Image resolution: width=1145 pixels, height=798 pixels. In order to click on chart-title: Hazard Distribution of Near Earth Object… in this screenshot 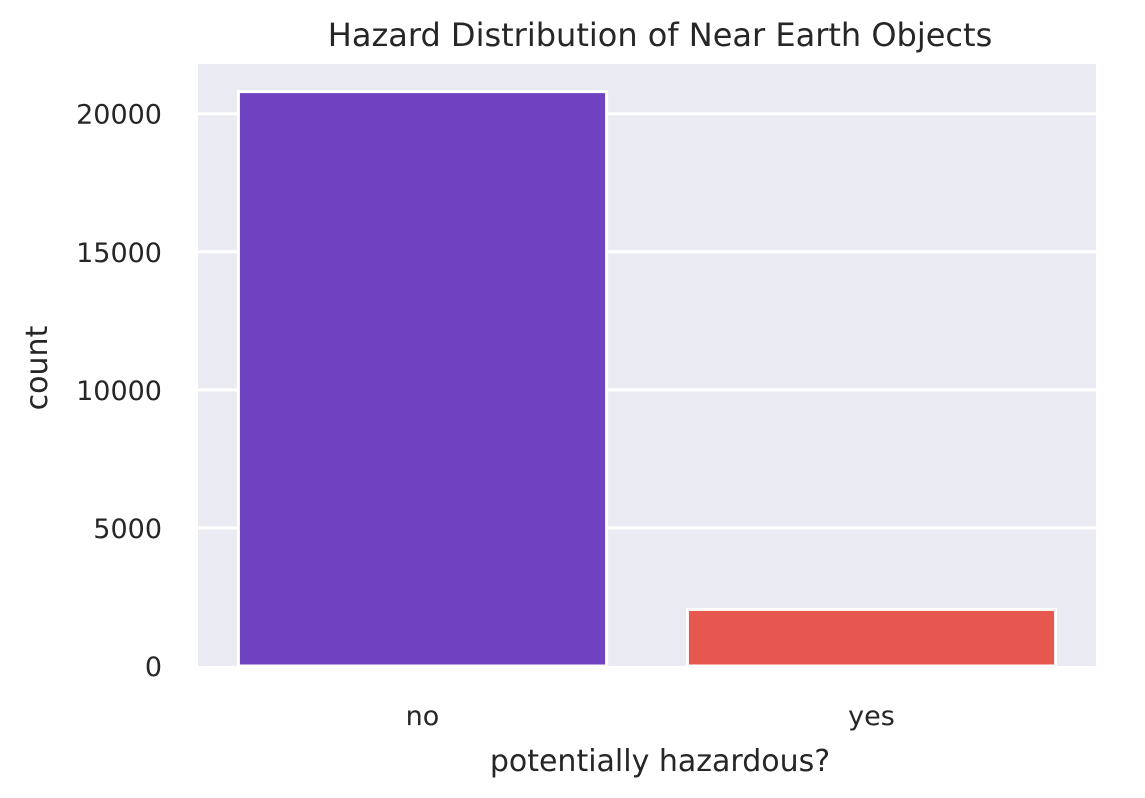, I will do `click(660, 35)`.